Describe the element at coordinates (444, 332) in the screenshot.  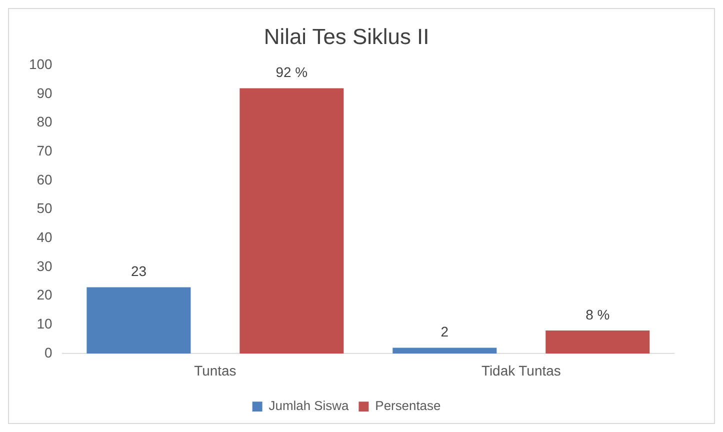
I see `data-label: 2` at that location.